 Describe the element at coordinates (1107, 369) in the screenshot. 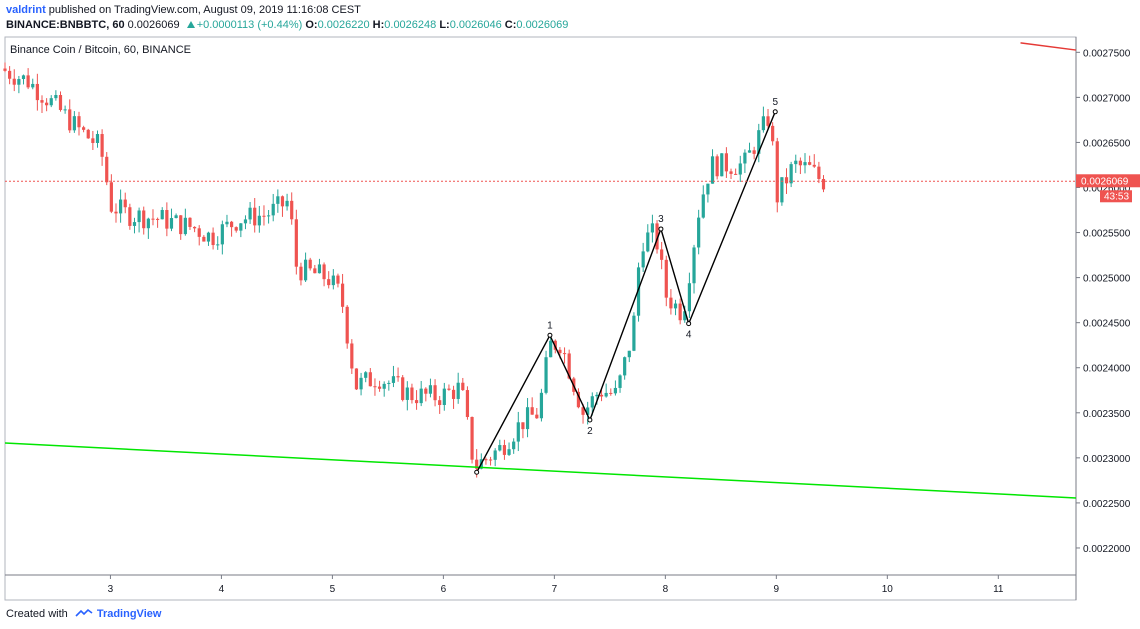

I see `y-tick-label: 0.0024000` at that location.